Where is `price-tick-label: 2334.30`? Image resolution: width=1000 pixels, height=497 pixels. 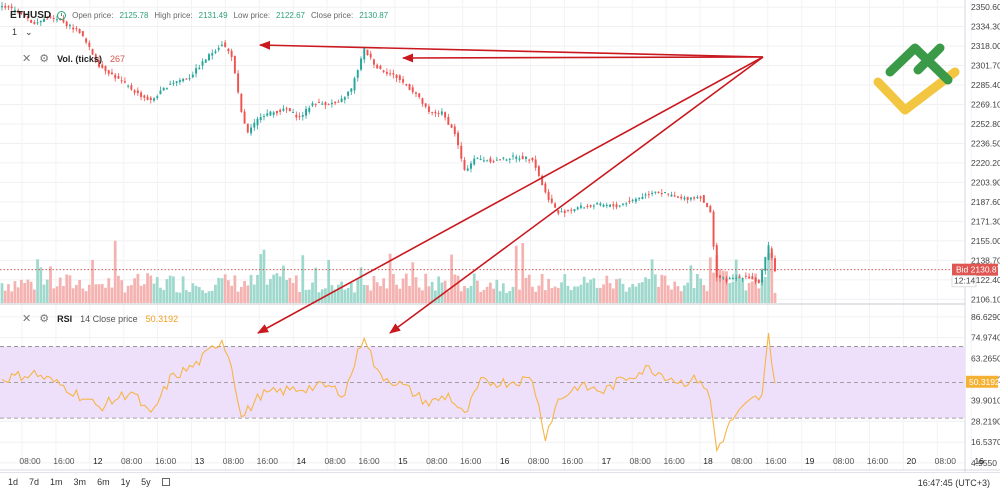
price-tick-label: 2334.30 is located at coordinates (985, 27).